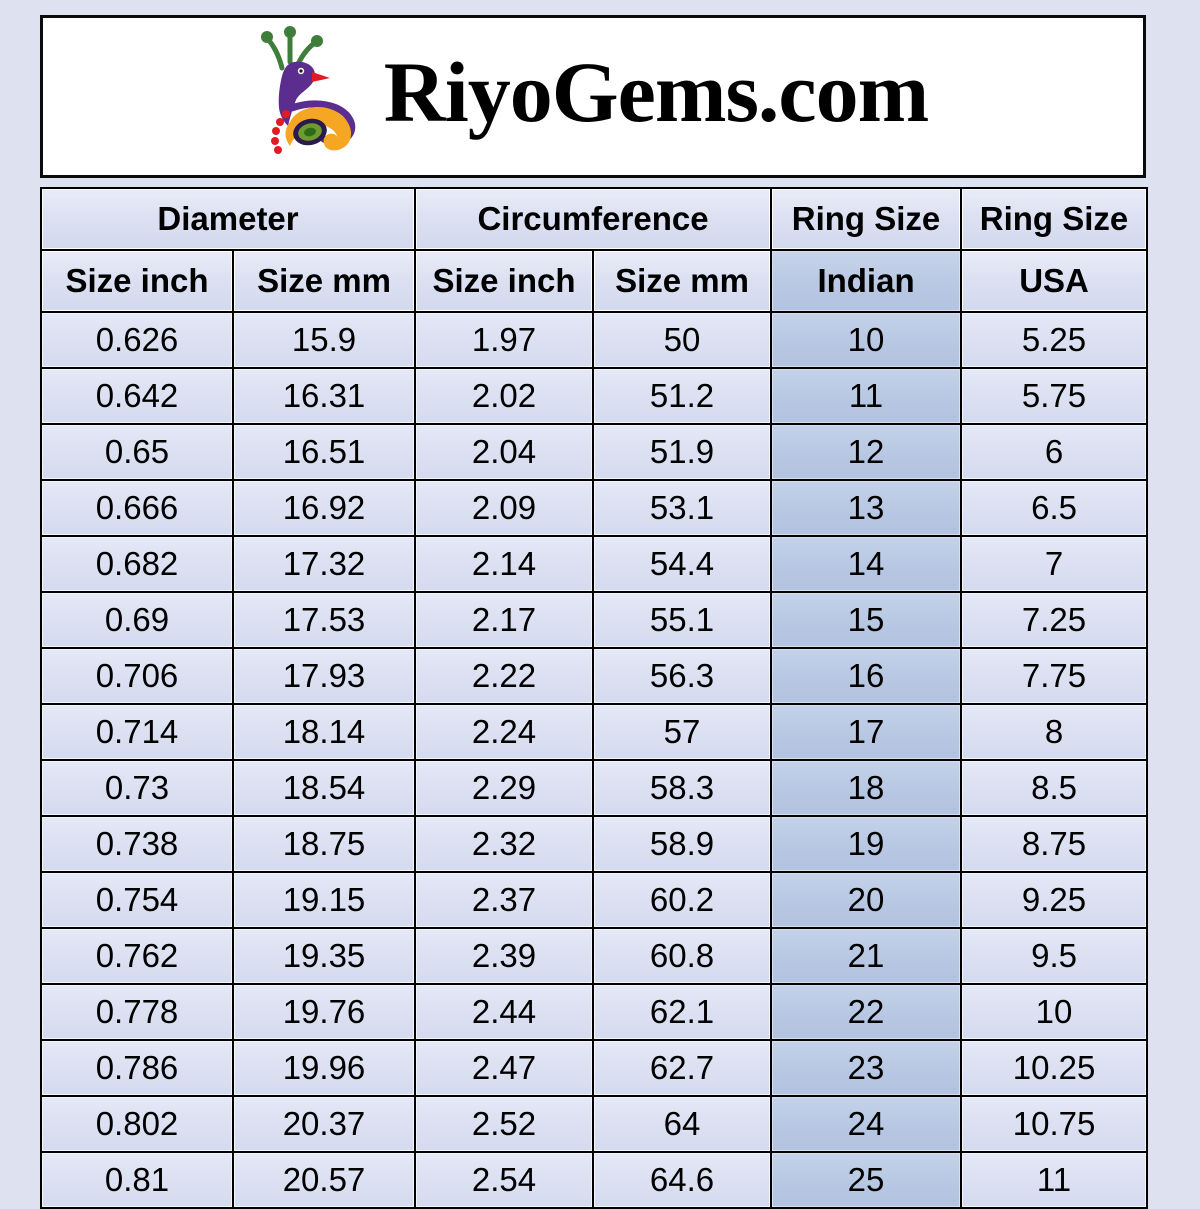 The image size is (1200, 1209). What do you see at coordinates (866, 1180) in the screenshot?
I see `cell-ring-size-indian: 25` at bounding box center [866, 1180].